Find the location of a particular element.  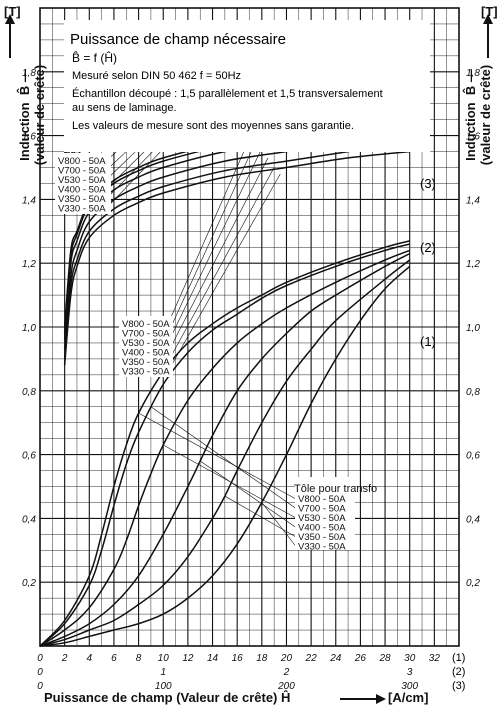

y-tick-label-left: 1,4 is located at coordinates (29, 200).